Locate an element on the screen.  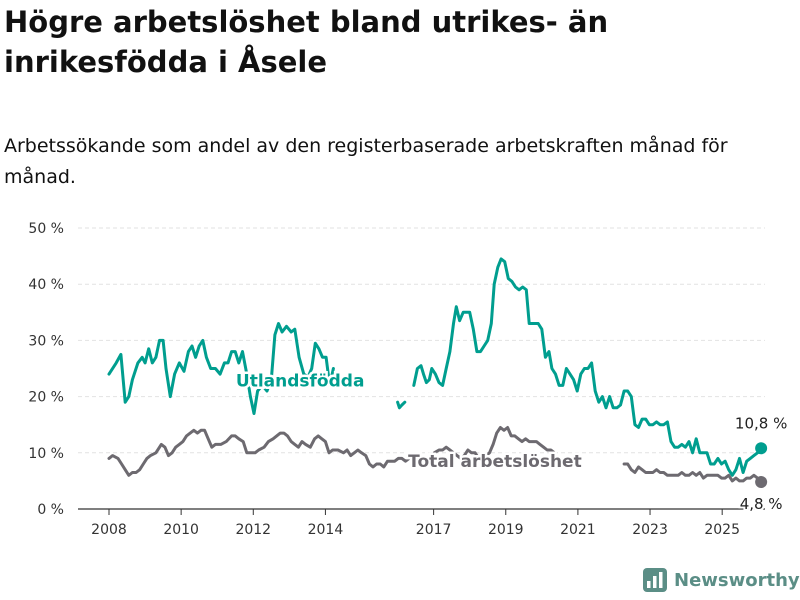
y-tick-label: 30 % is located at coordinates (46, 341).